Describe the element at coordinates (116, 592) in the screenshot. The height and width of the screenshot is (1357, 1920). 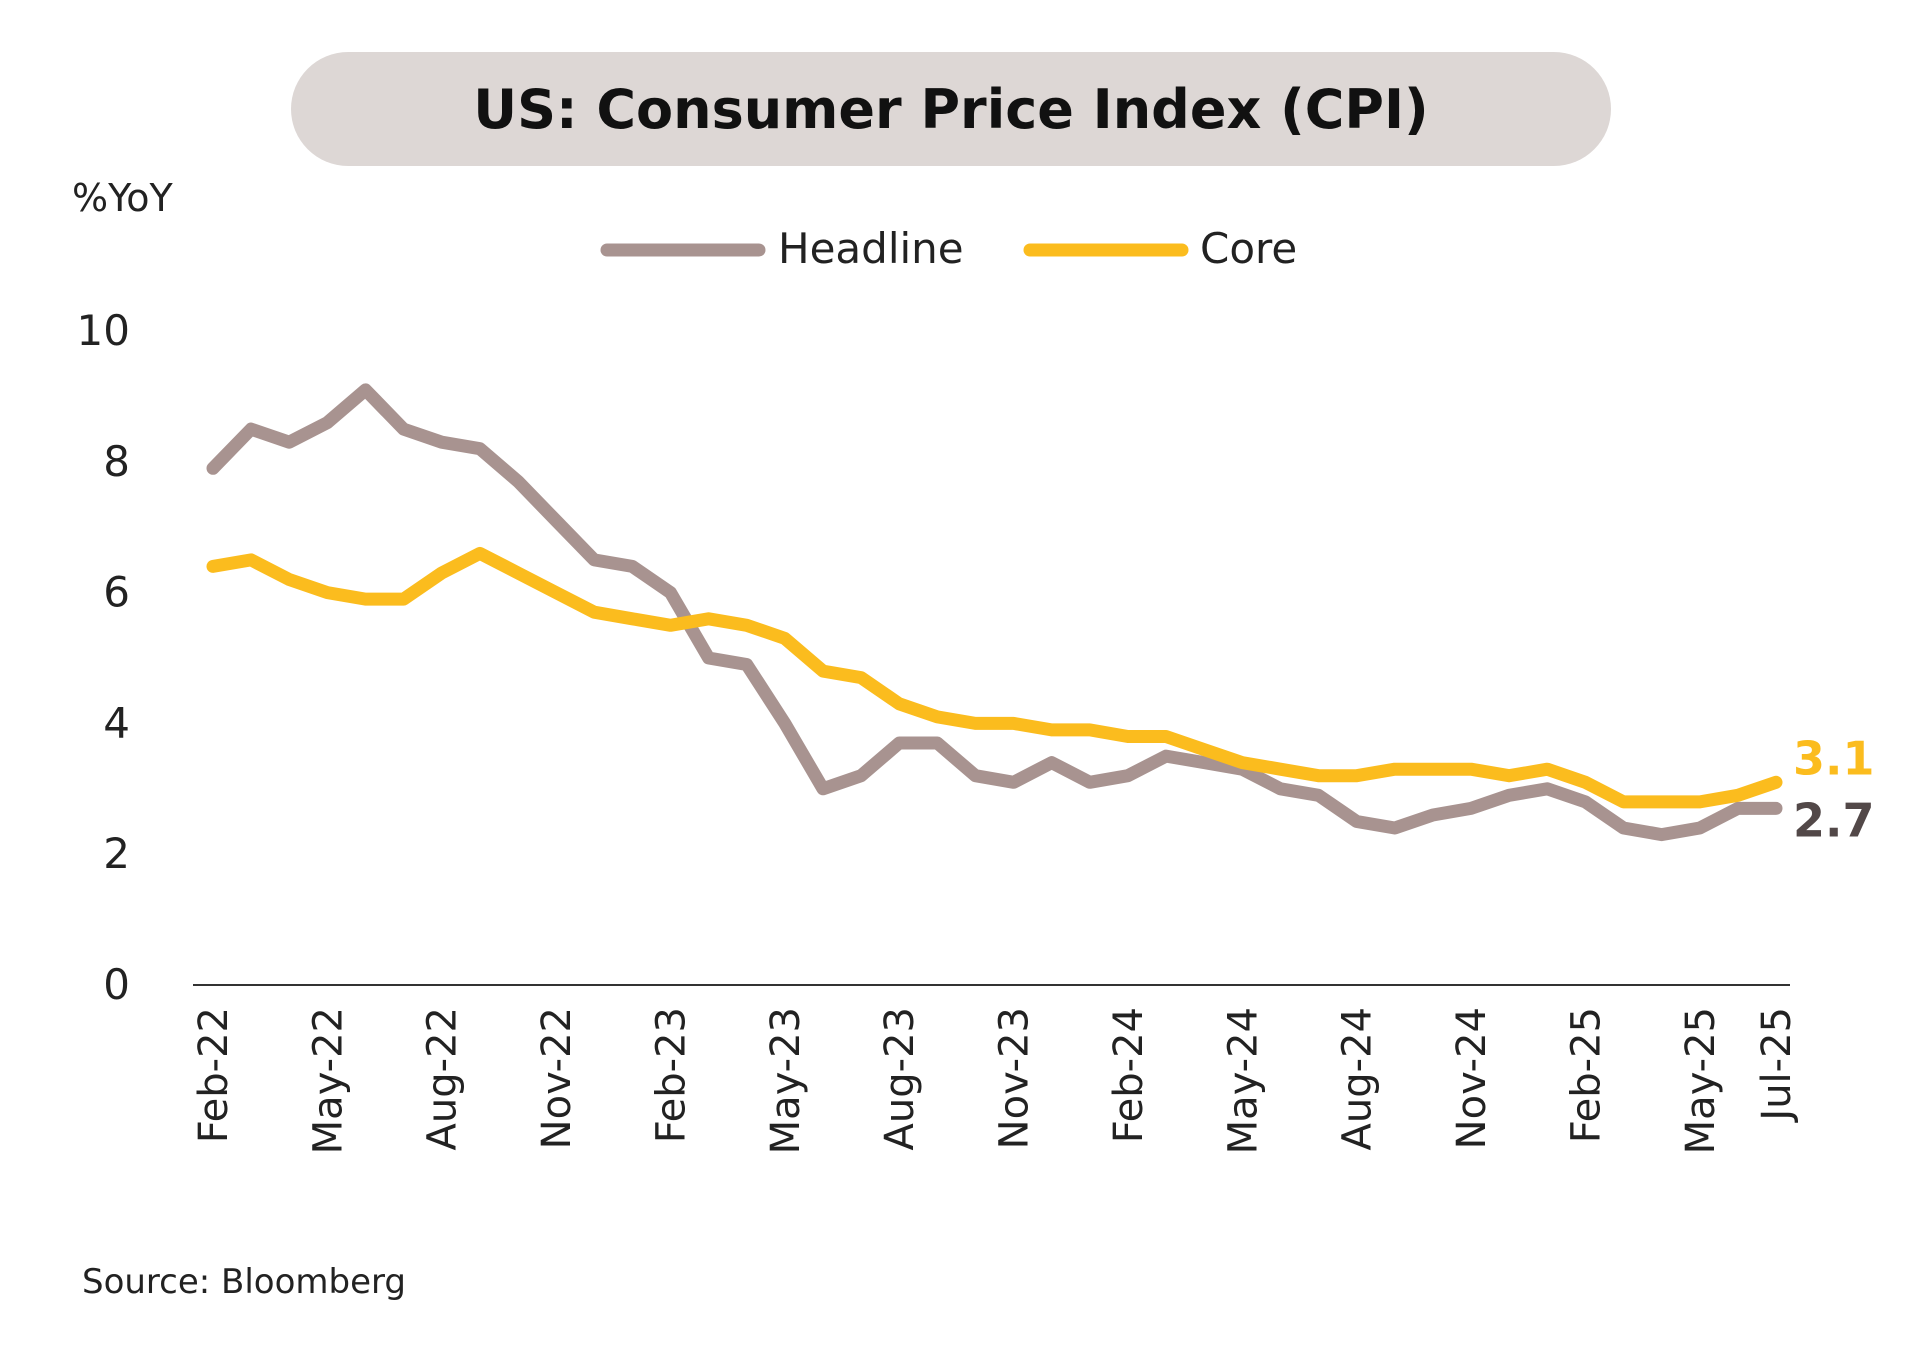
I see `y-tick-label: 6` at that location.